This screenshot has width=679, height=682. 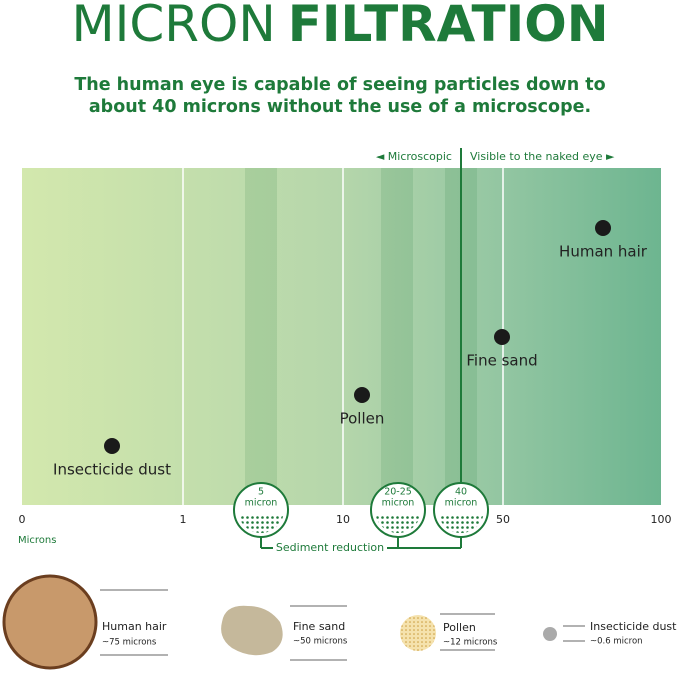 I want to click on tick-label: 1, so click(x=183, y=519).